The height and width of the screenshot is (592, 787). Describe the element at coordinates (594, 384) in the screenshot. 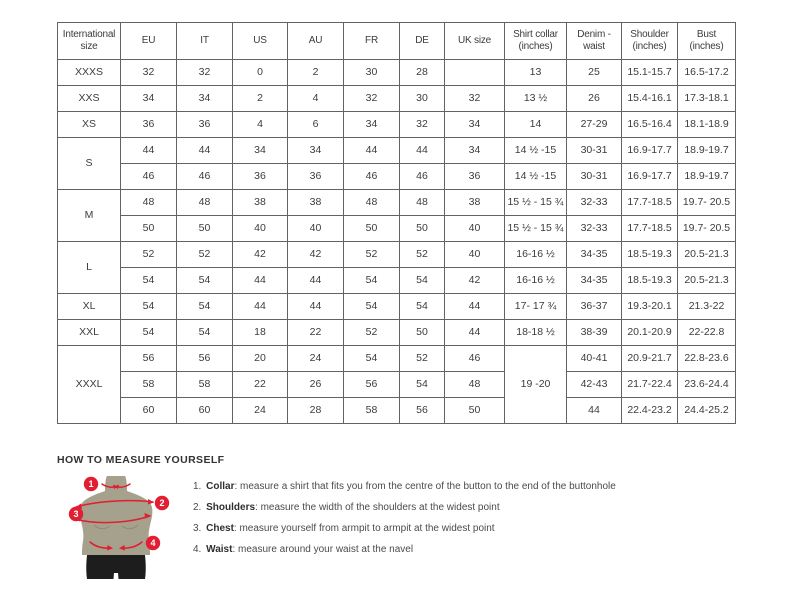

I see `cell-denim: 42-43` at that location.